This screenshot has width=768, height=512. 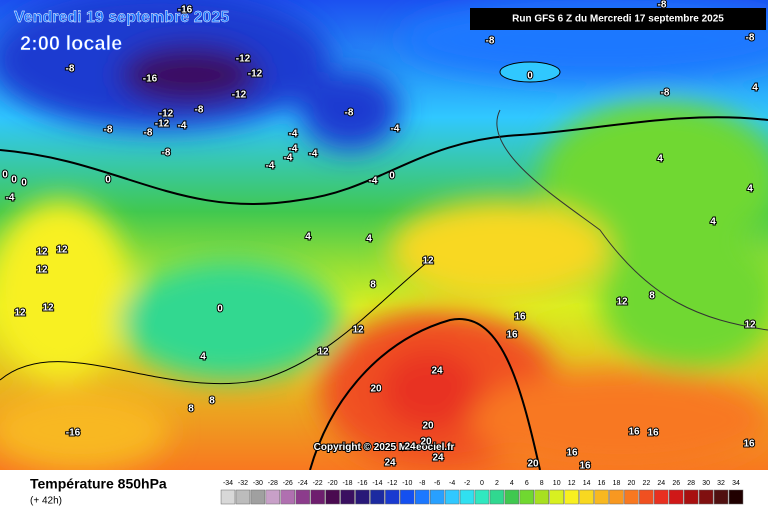 I want to click on scale-tick-label: 22, so click(x=646, y=483).